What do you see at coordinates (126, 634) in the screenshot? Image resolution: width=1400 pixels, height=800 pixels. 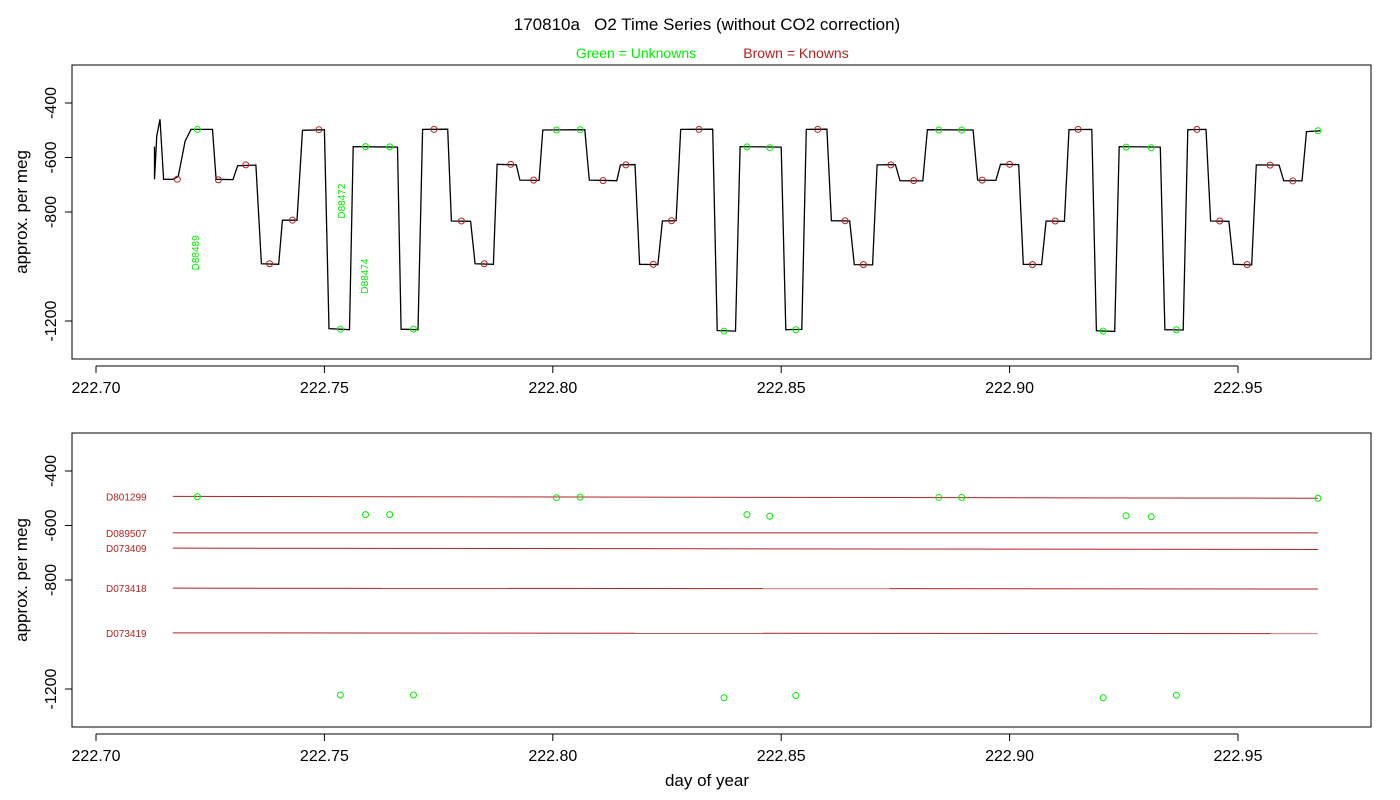 I see `known-line-label: D073419` at bounding box center [126, 634].